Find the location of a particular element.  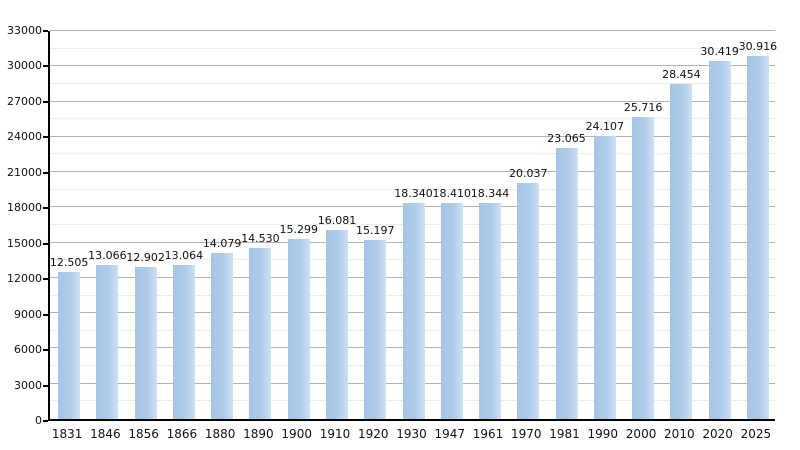

x-axis-tick-label: 2020 is located at coordinates (717, 434).